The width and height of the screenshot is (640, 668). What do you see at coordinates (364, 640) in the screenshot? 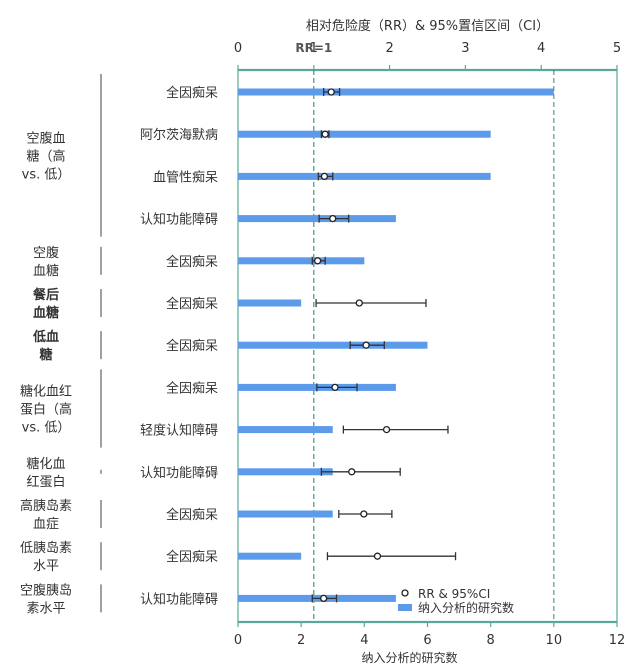
I see `bottom-axis-tick-label: 4` at bounding box center [364, 640].